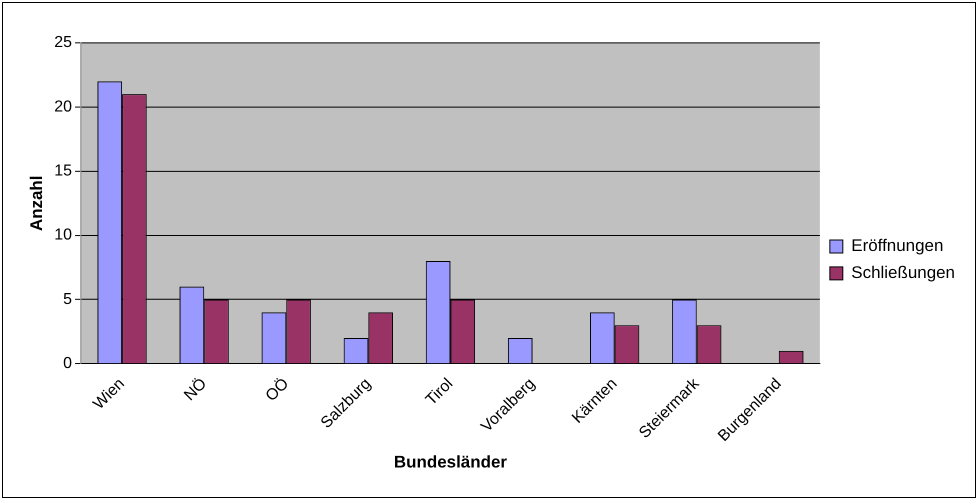  What do you see at coordinates (903, 272) in the screenshot?
I see `legend-label: Schließungen` at bounding box center [903, 272].